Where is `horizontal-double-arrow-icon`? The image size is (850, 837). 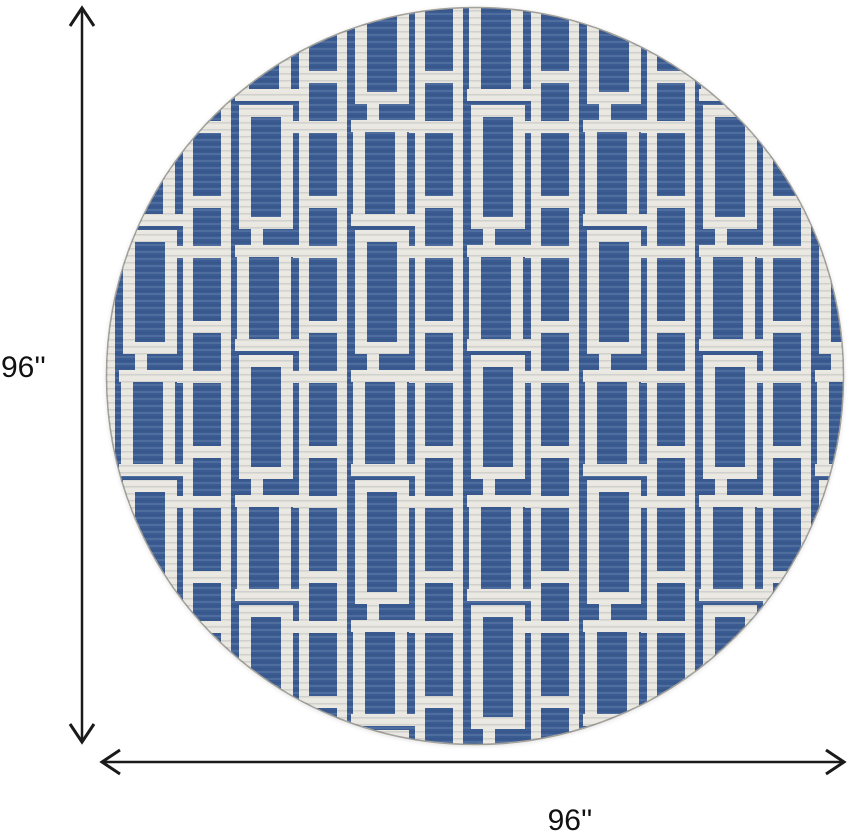
horizontal-double-arrow-icon is located at coordinates (473, 762).